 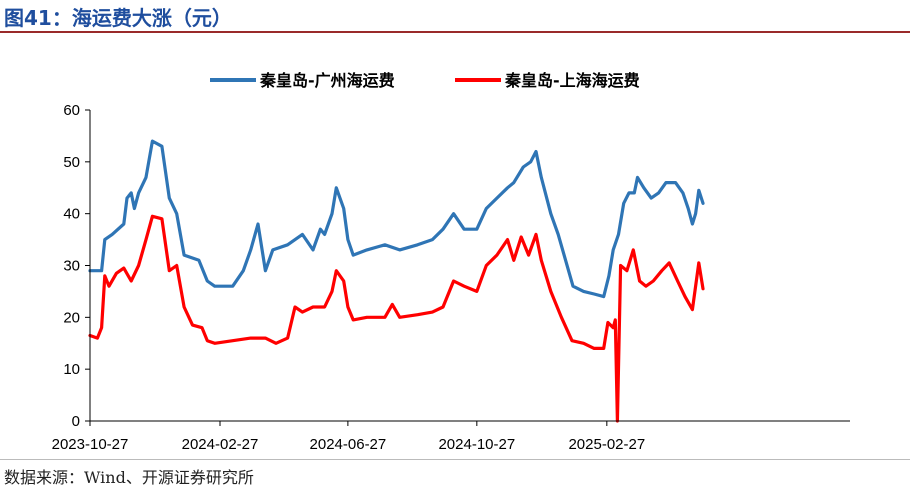 I want to click on y-tick-label: 40, so click(x=71, y=214).